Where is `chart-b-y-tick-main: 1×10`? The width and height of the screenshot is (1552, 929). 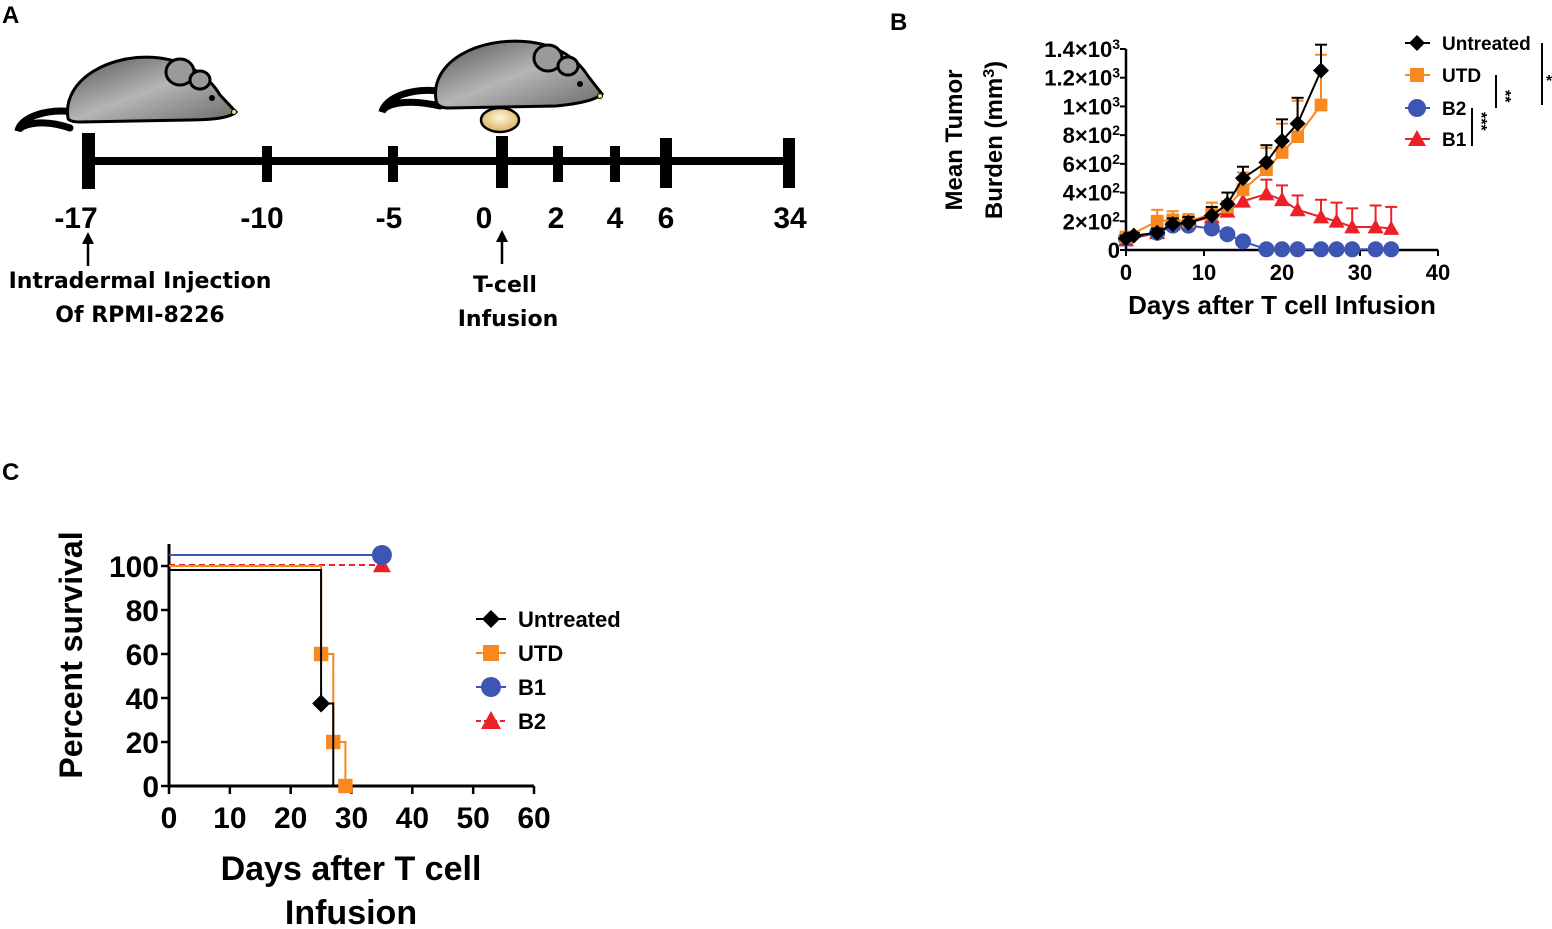 chart-b-y-tick-main: 1×10 is located at coordinates (1088, 106).